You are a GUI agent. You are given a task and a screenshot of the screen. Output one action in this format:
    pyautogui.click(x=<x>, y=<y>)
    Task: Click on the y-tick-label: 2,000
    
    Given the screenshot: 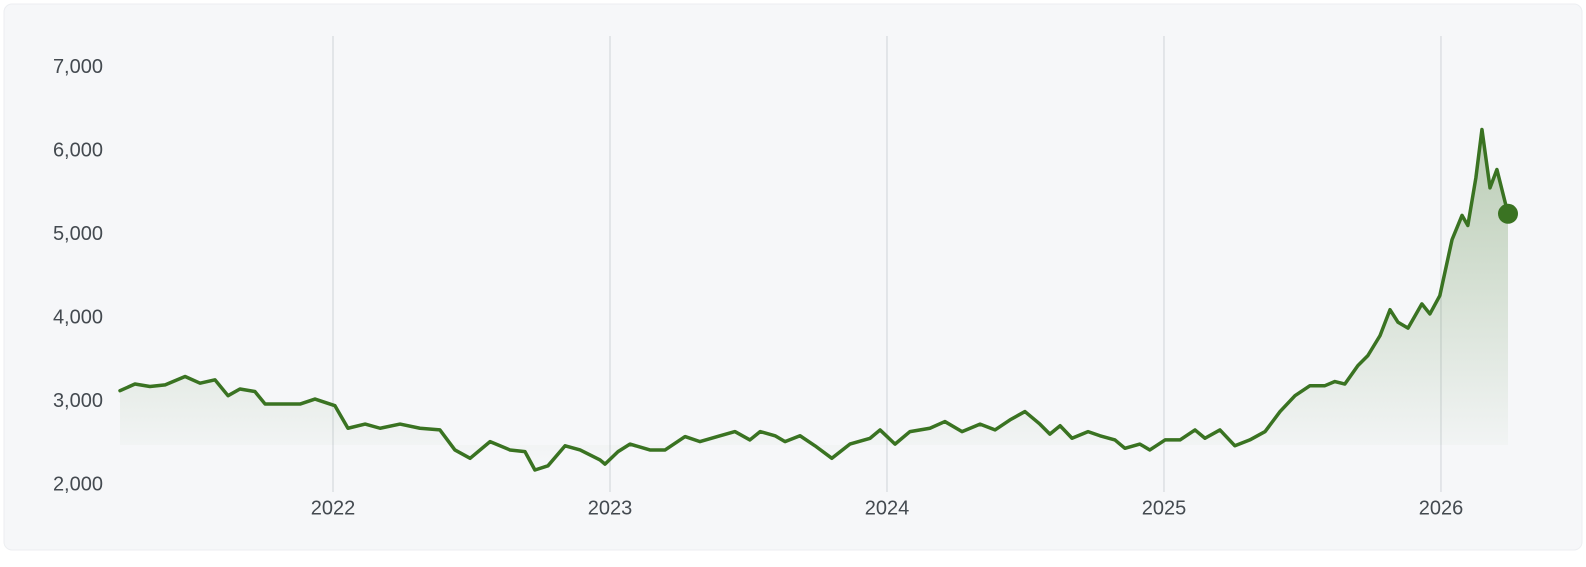 What is the action you would take?
    pyautogui.click(x=78, y=484)
    